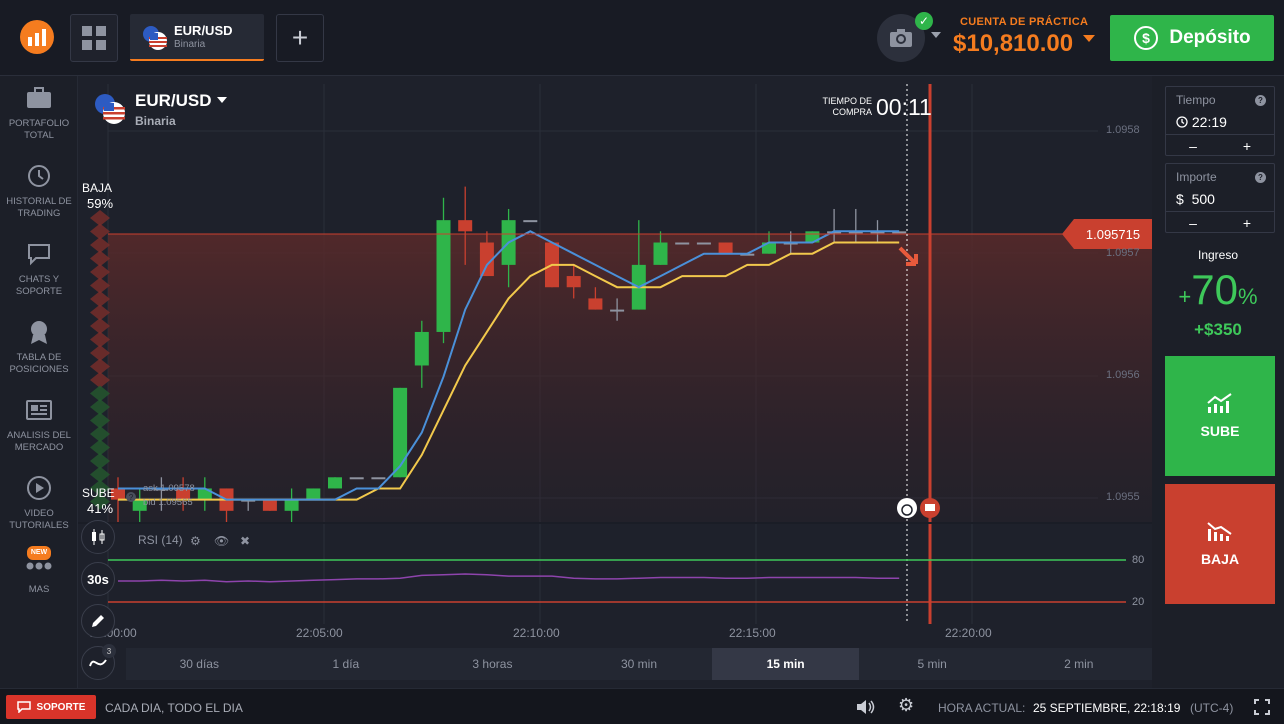  Describe the element at coordinates (23, 707) in the screenshot. I see `chat-bubble-icon` at that location.